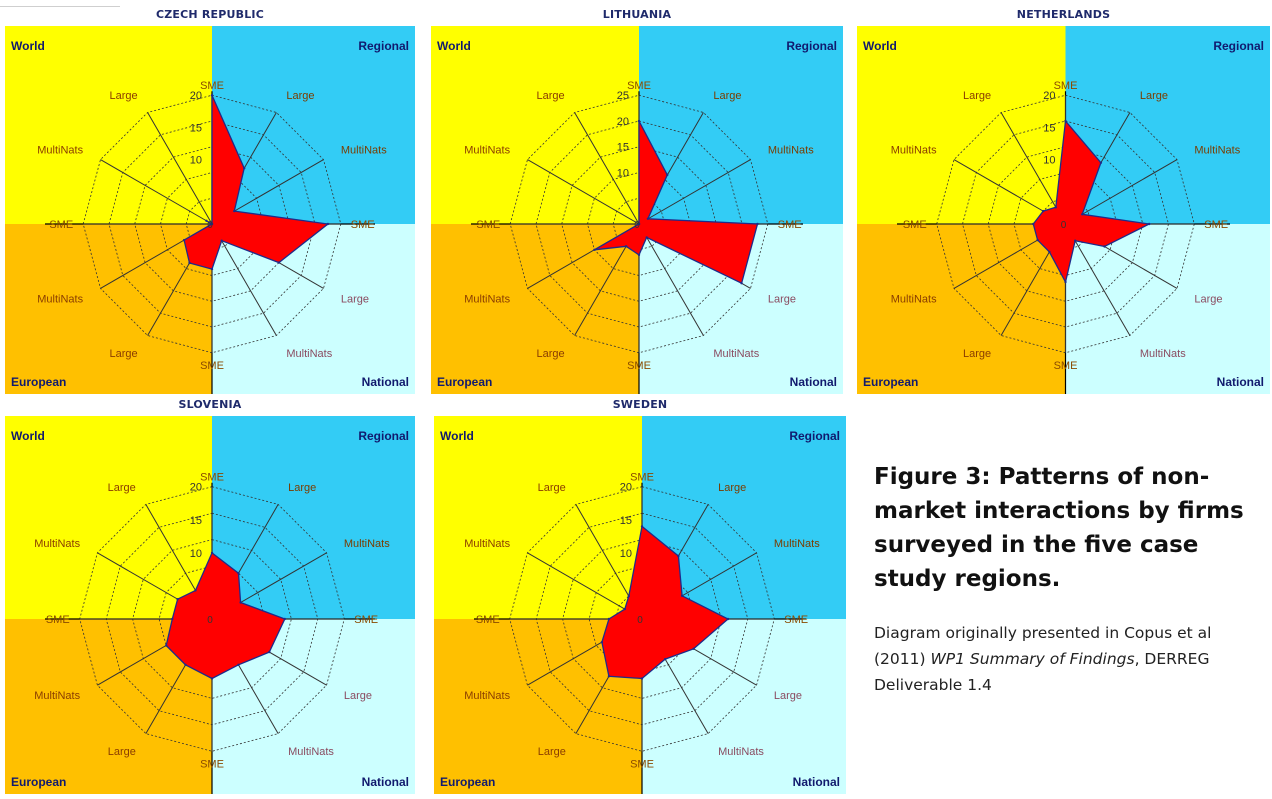 Image resolution: width=1272 pixels, height=799 pixels. I want to click on quadrant-regional, so click(1167, 125).